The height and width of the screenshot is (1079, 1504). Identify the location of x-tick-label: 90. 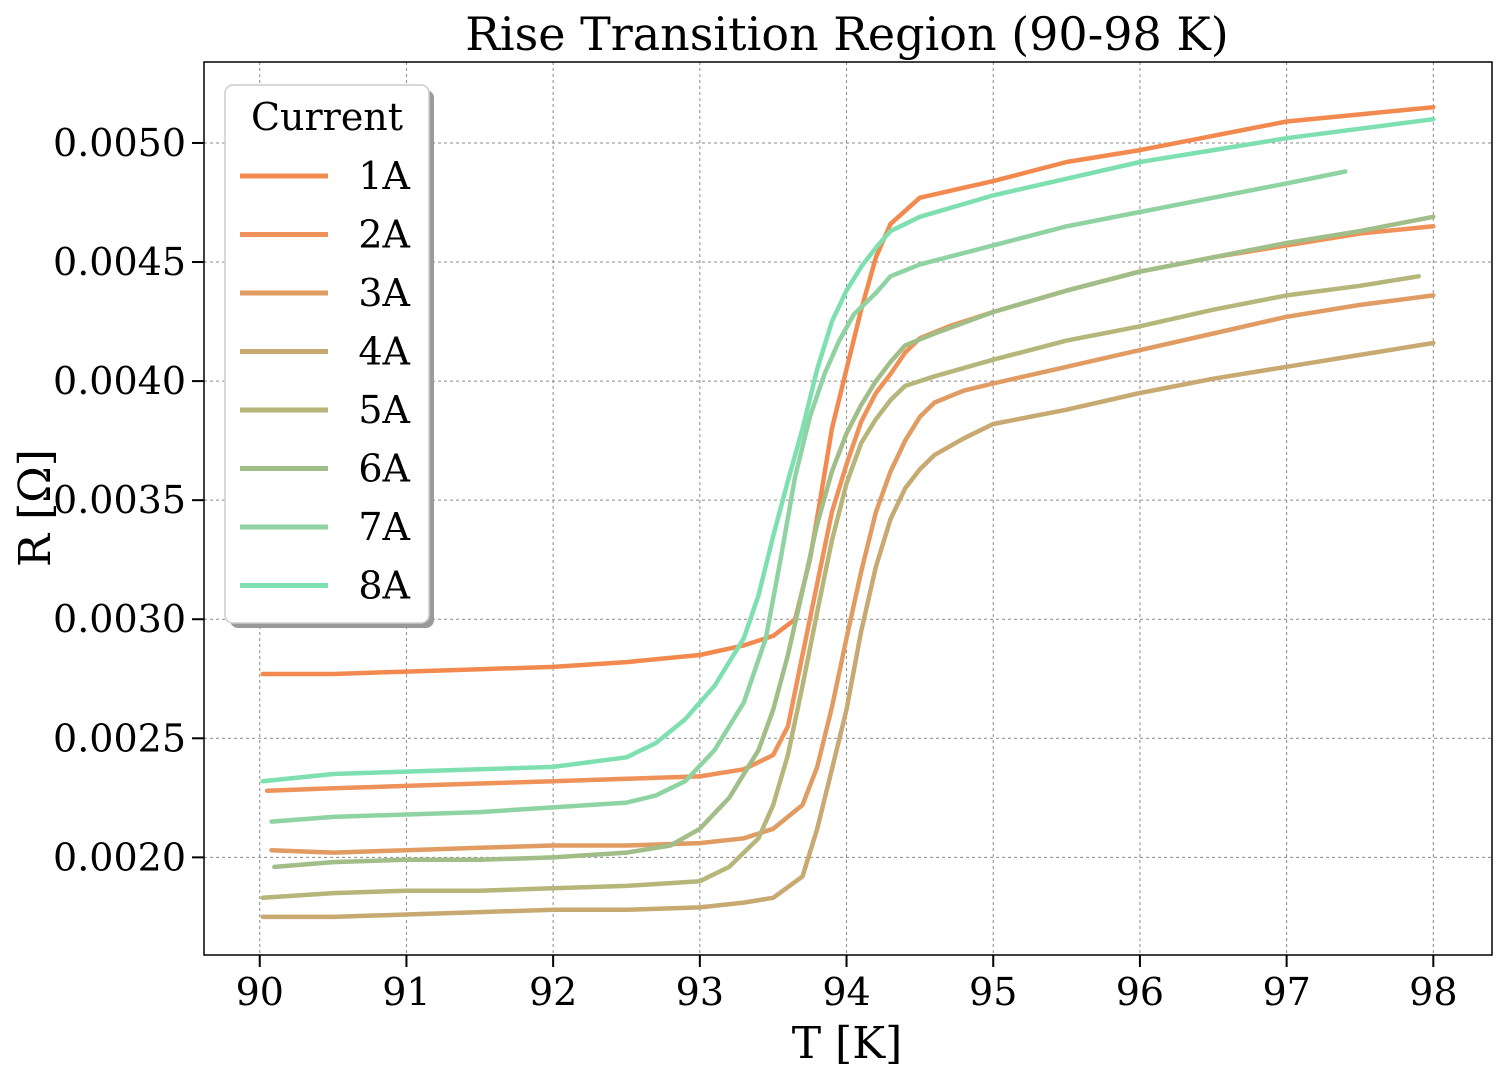
(260, 992).